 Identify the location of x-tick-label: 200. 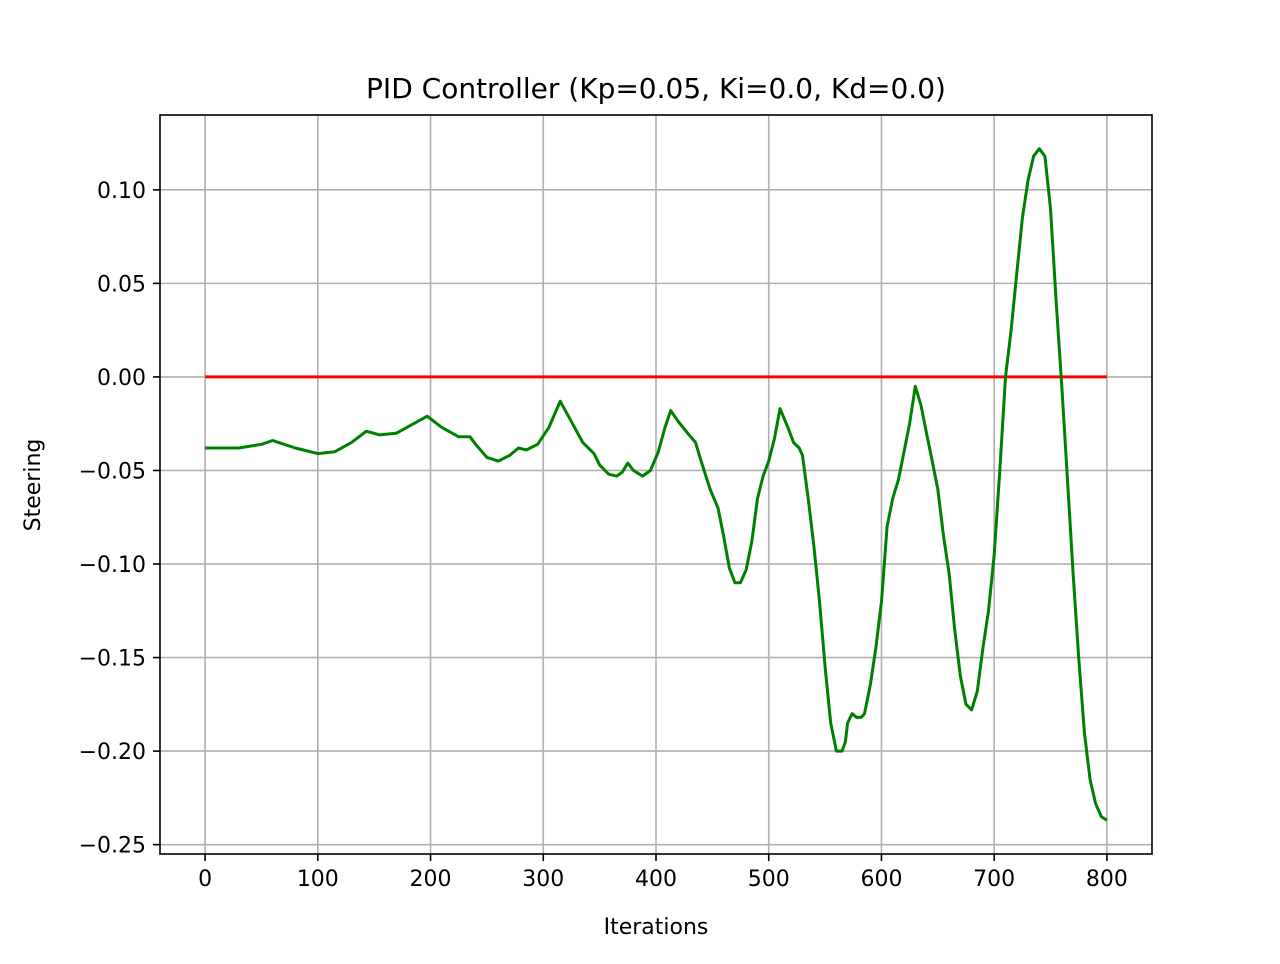
(431, 879).